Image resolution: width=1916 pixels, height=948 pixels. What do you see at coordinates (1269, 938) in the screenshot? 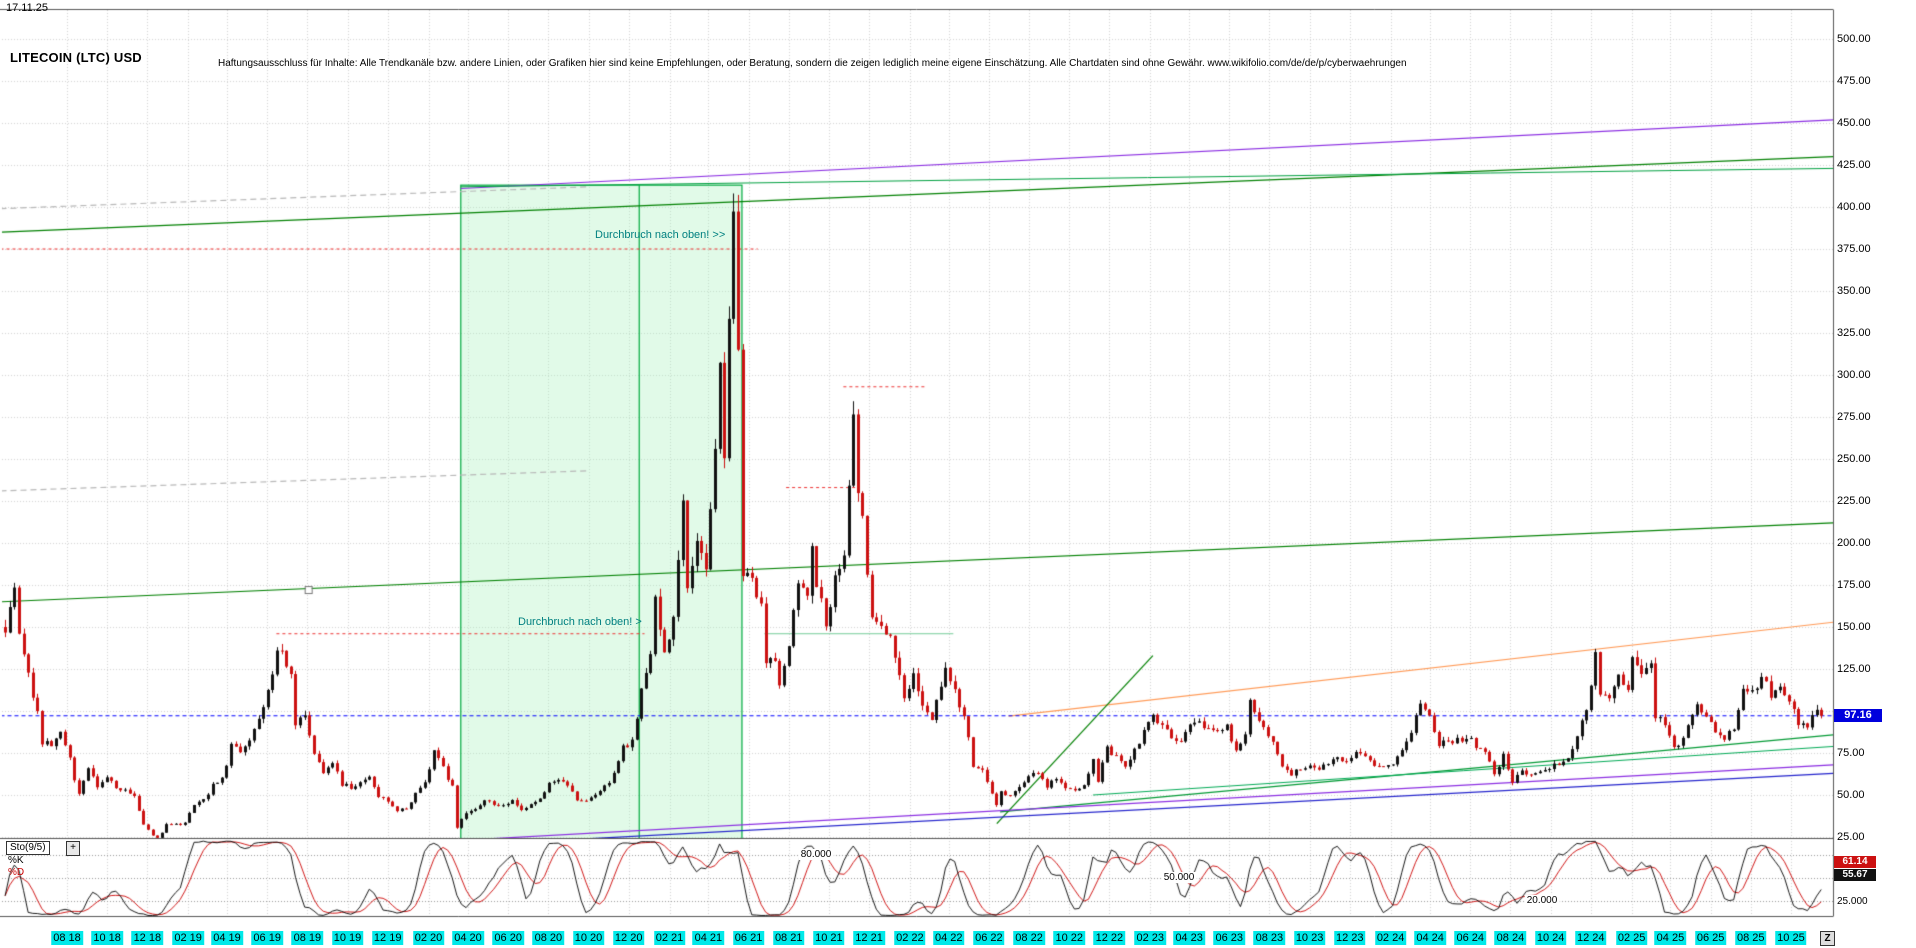
I see `date-axis-label: 08 23` at bounding box center [1269, 938].